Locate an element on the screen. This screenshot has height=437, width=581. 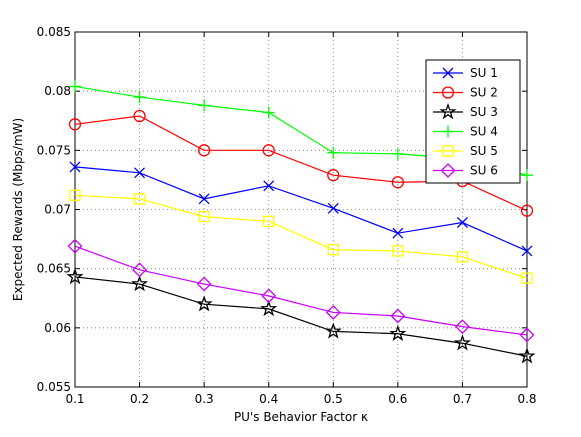
x-tick-label: 0.6 is located at coordinates (397, 399).